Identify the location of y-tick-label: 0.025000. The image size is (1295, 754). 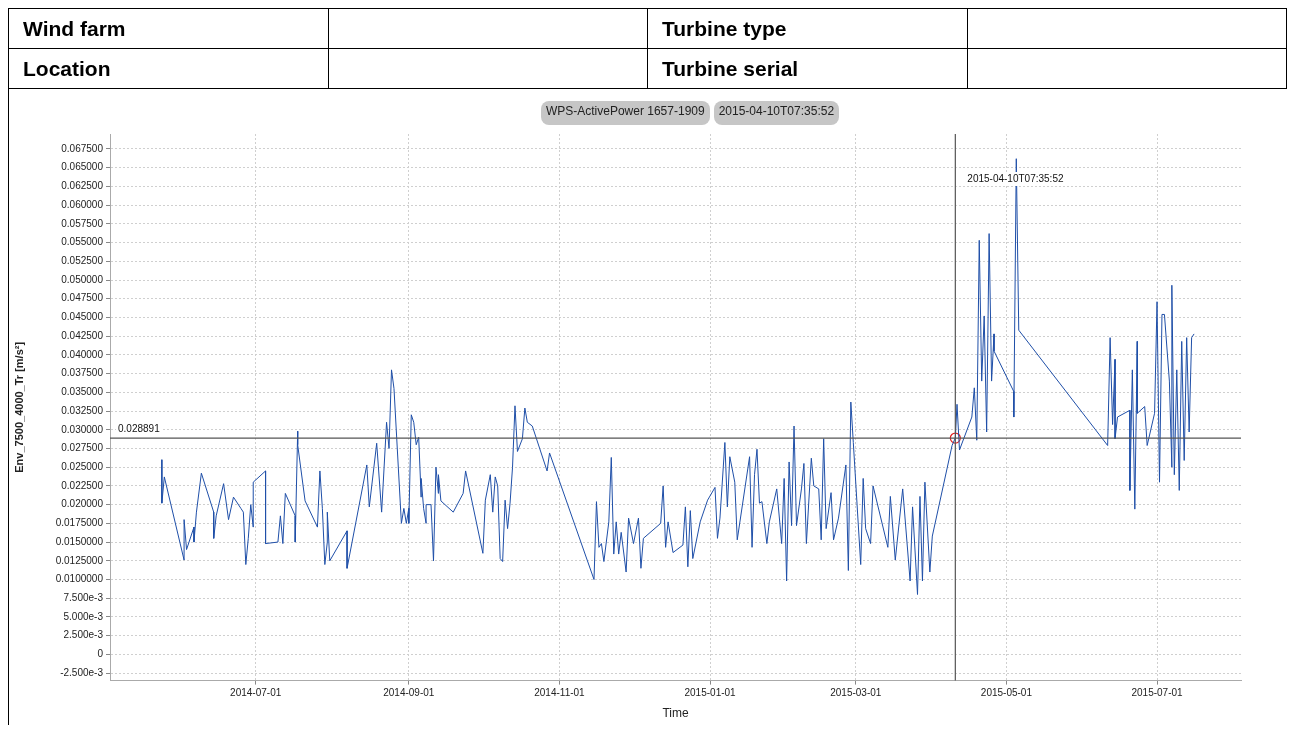
(82, 466).